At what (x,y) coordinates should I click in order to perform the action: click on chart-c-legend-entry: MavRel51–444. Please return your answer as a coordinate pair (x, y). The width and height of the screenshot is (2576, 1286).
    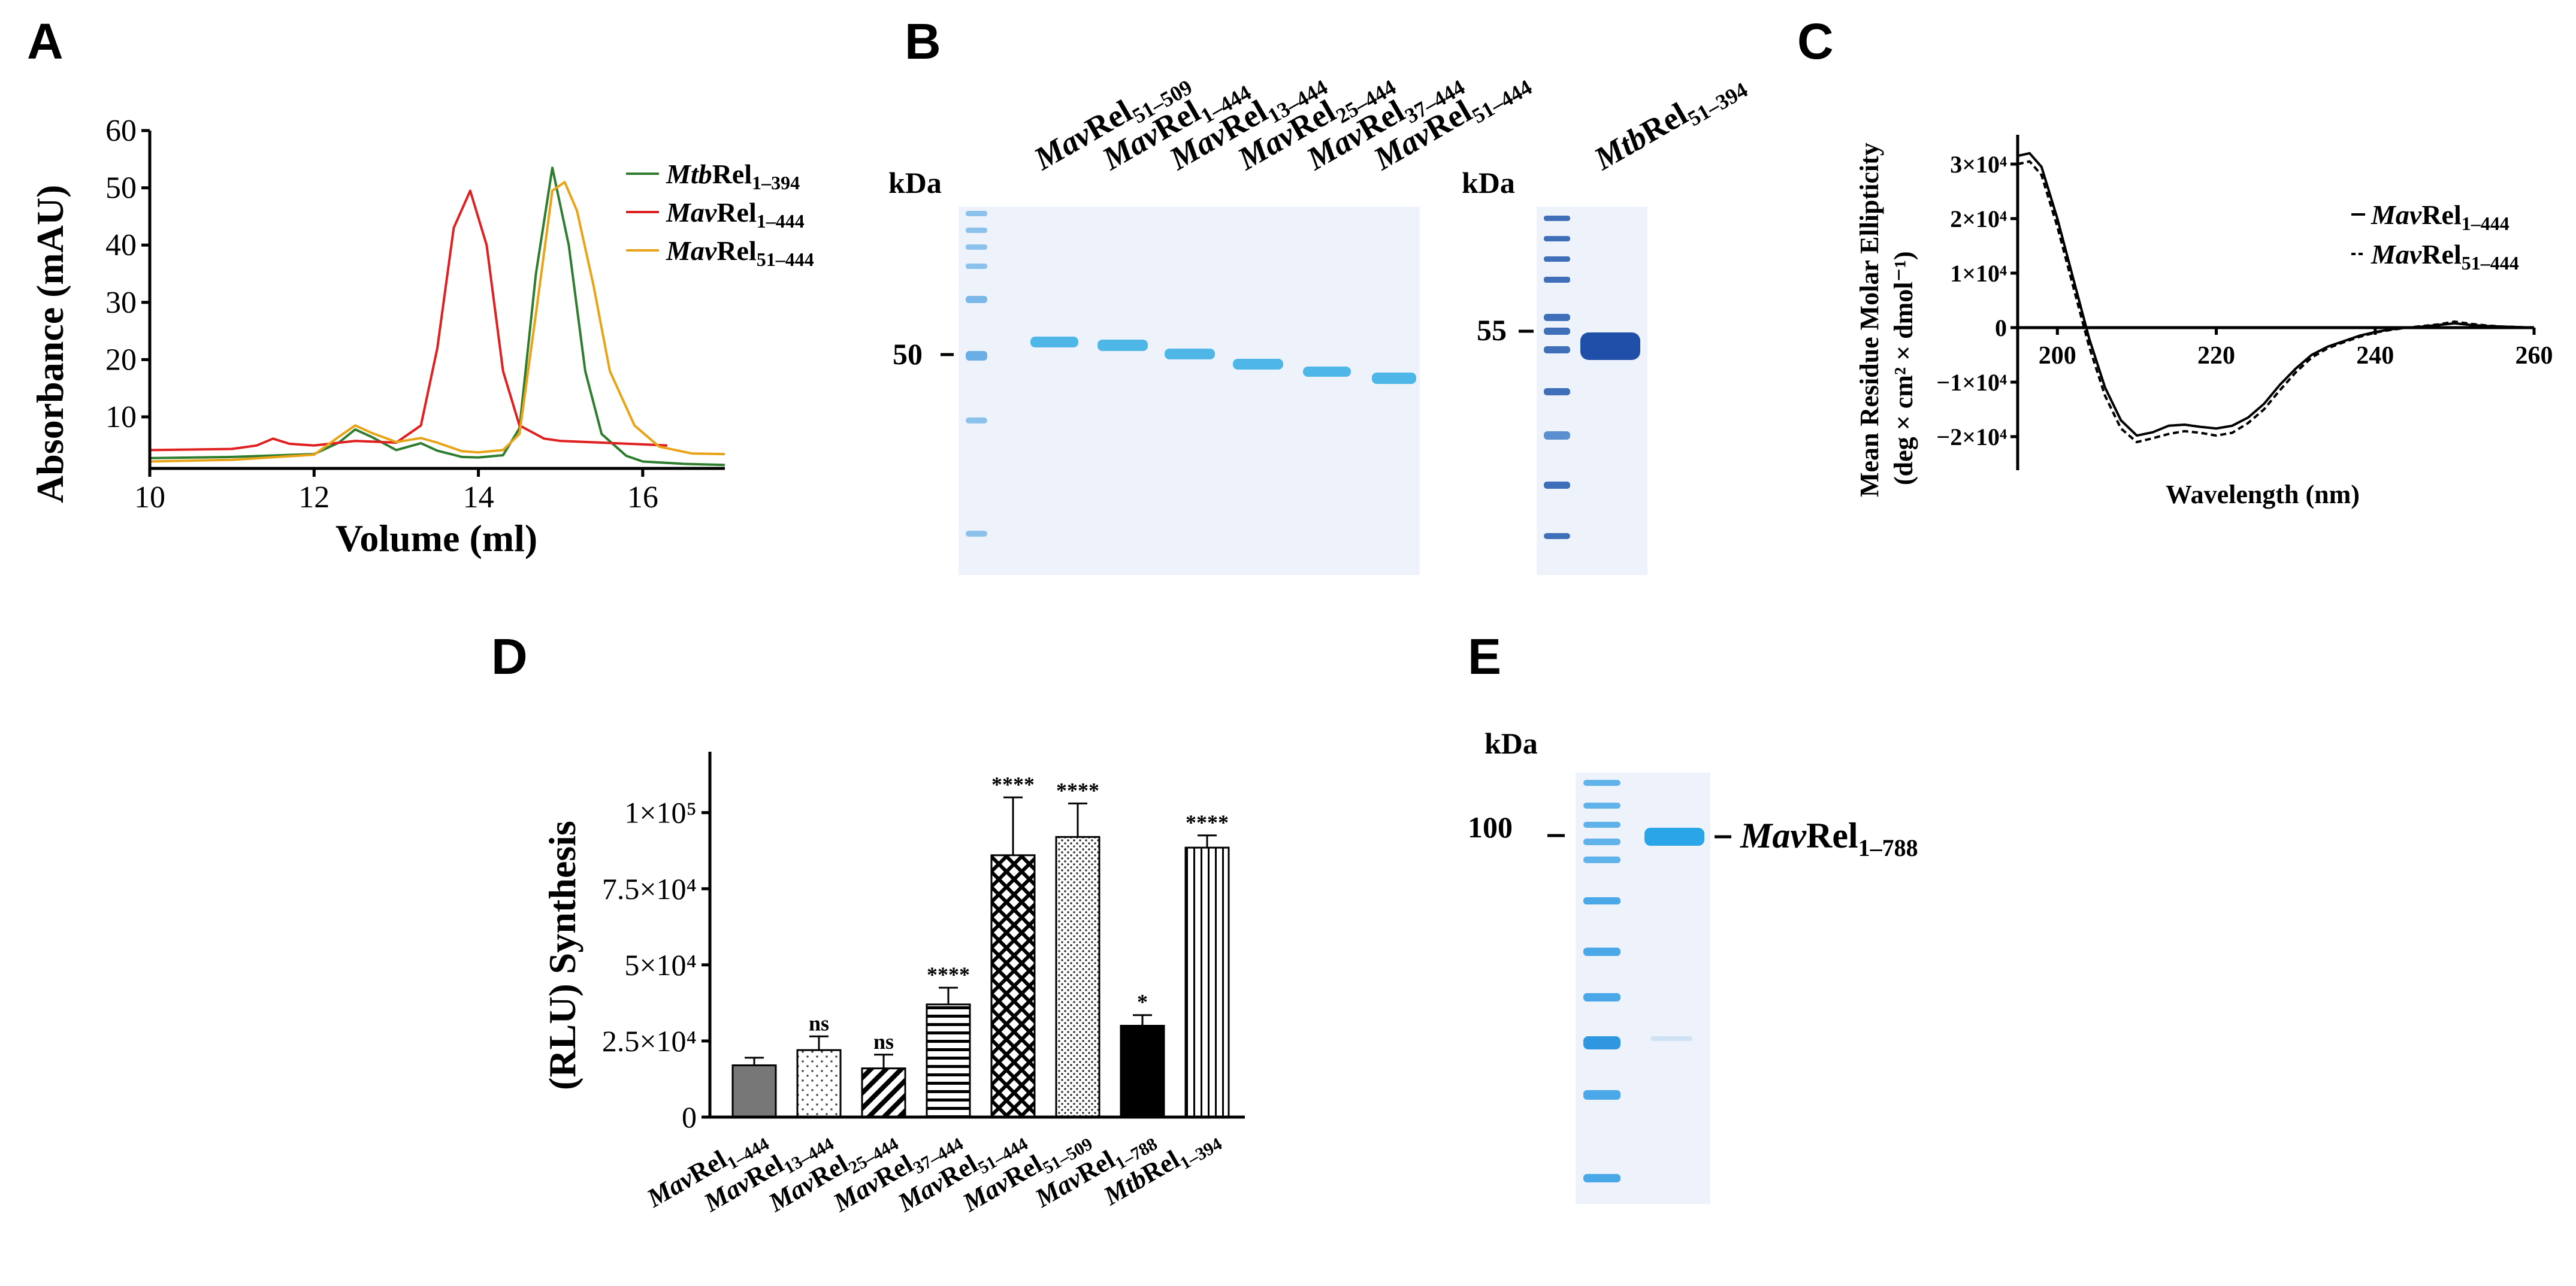
    Looking at the image, I should click on (2445, 256).